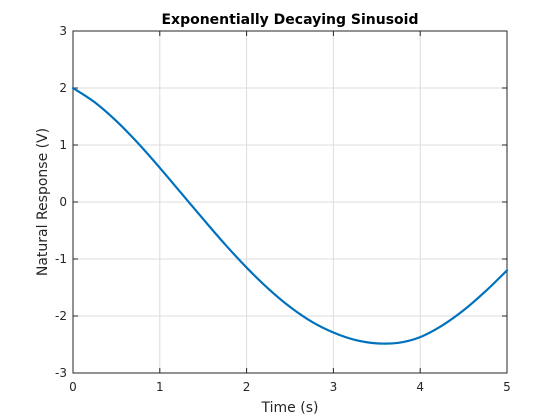  Describe the element at coordinates (247, 387) in the screenshot. I see `x-tick-label: 2` at that location.